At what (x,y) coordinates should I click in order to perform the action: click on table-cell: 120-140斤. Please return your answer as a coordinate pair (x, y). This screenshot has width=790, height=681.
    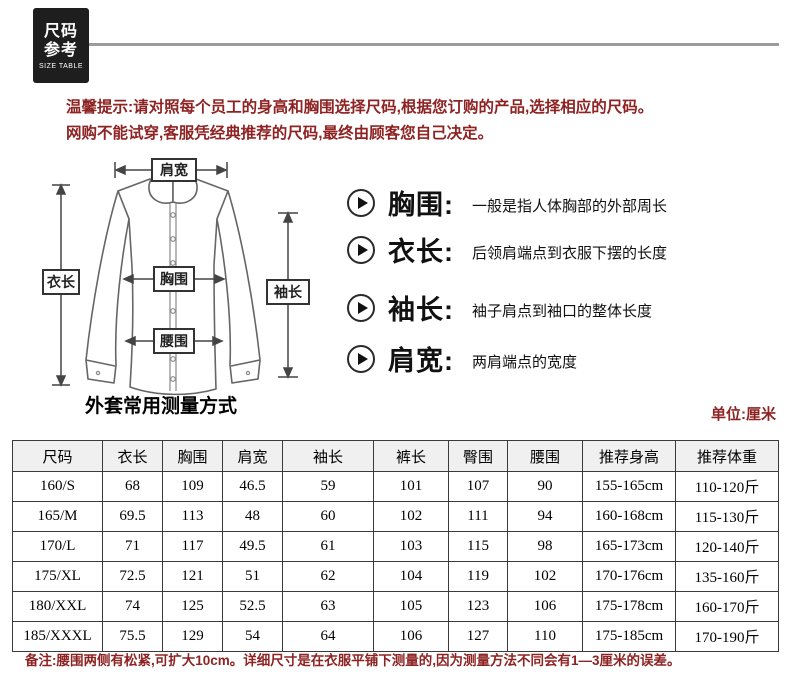
    Looking at the image, I should click on (727, 546).